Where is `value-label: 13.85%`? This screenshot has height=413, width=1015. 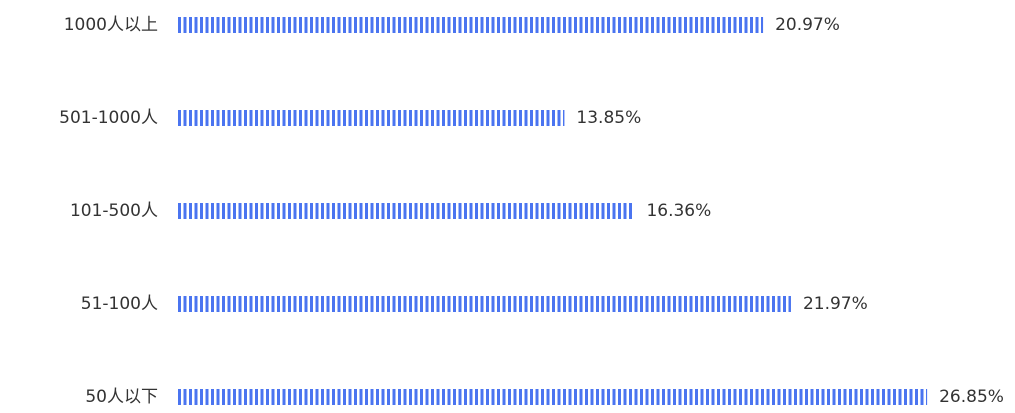
value-label: 13.85% is located at coordinates (608, 118).